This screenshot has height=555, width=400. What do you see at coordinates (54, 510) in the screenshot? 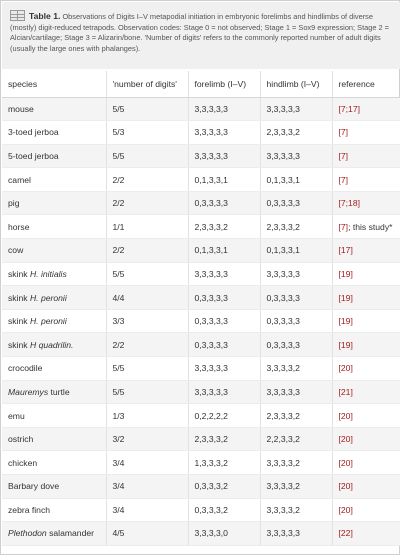
I see `cell-species: zebra finch` at bounding box center [54, 510].